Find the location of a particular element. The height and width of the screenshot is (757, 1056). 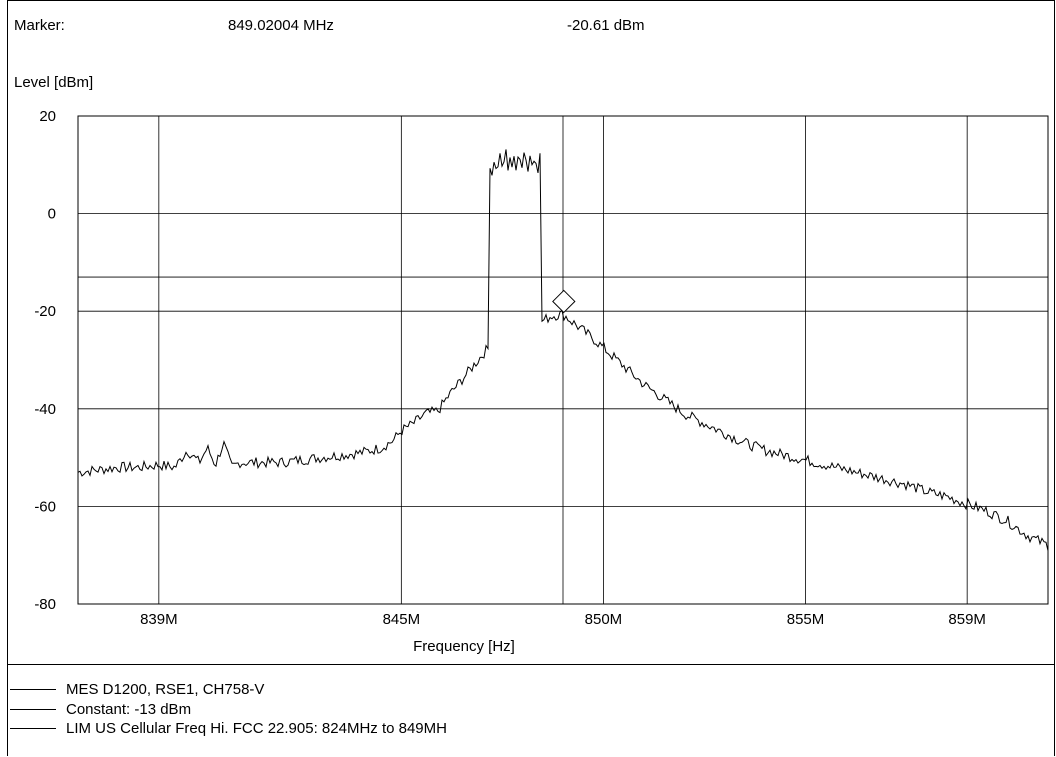

y-tick-label: 0 is located at coordinates (52, 214).